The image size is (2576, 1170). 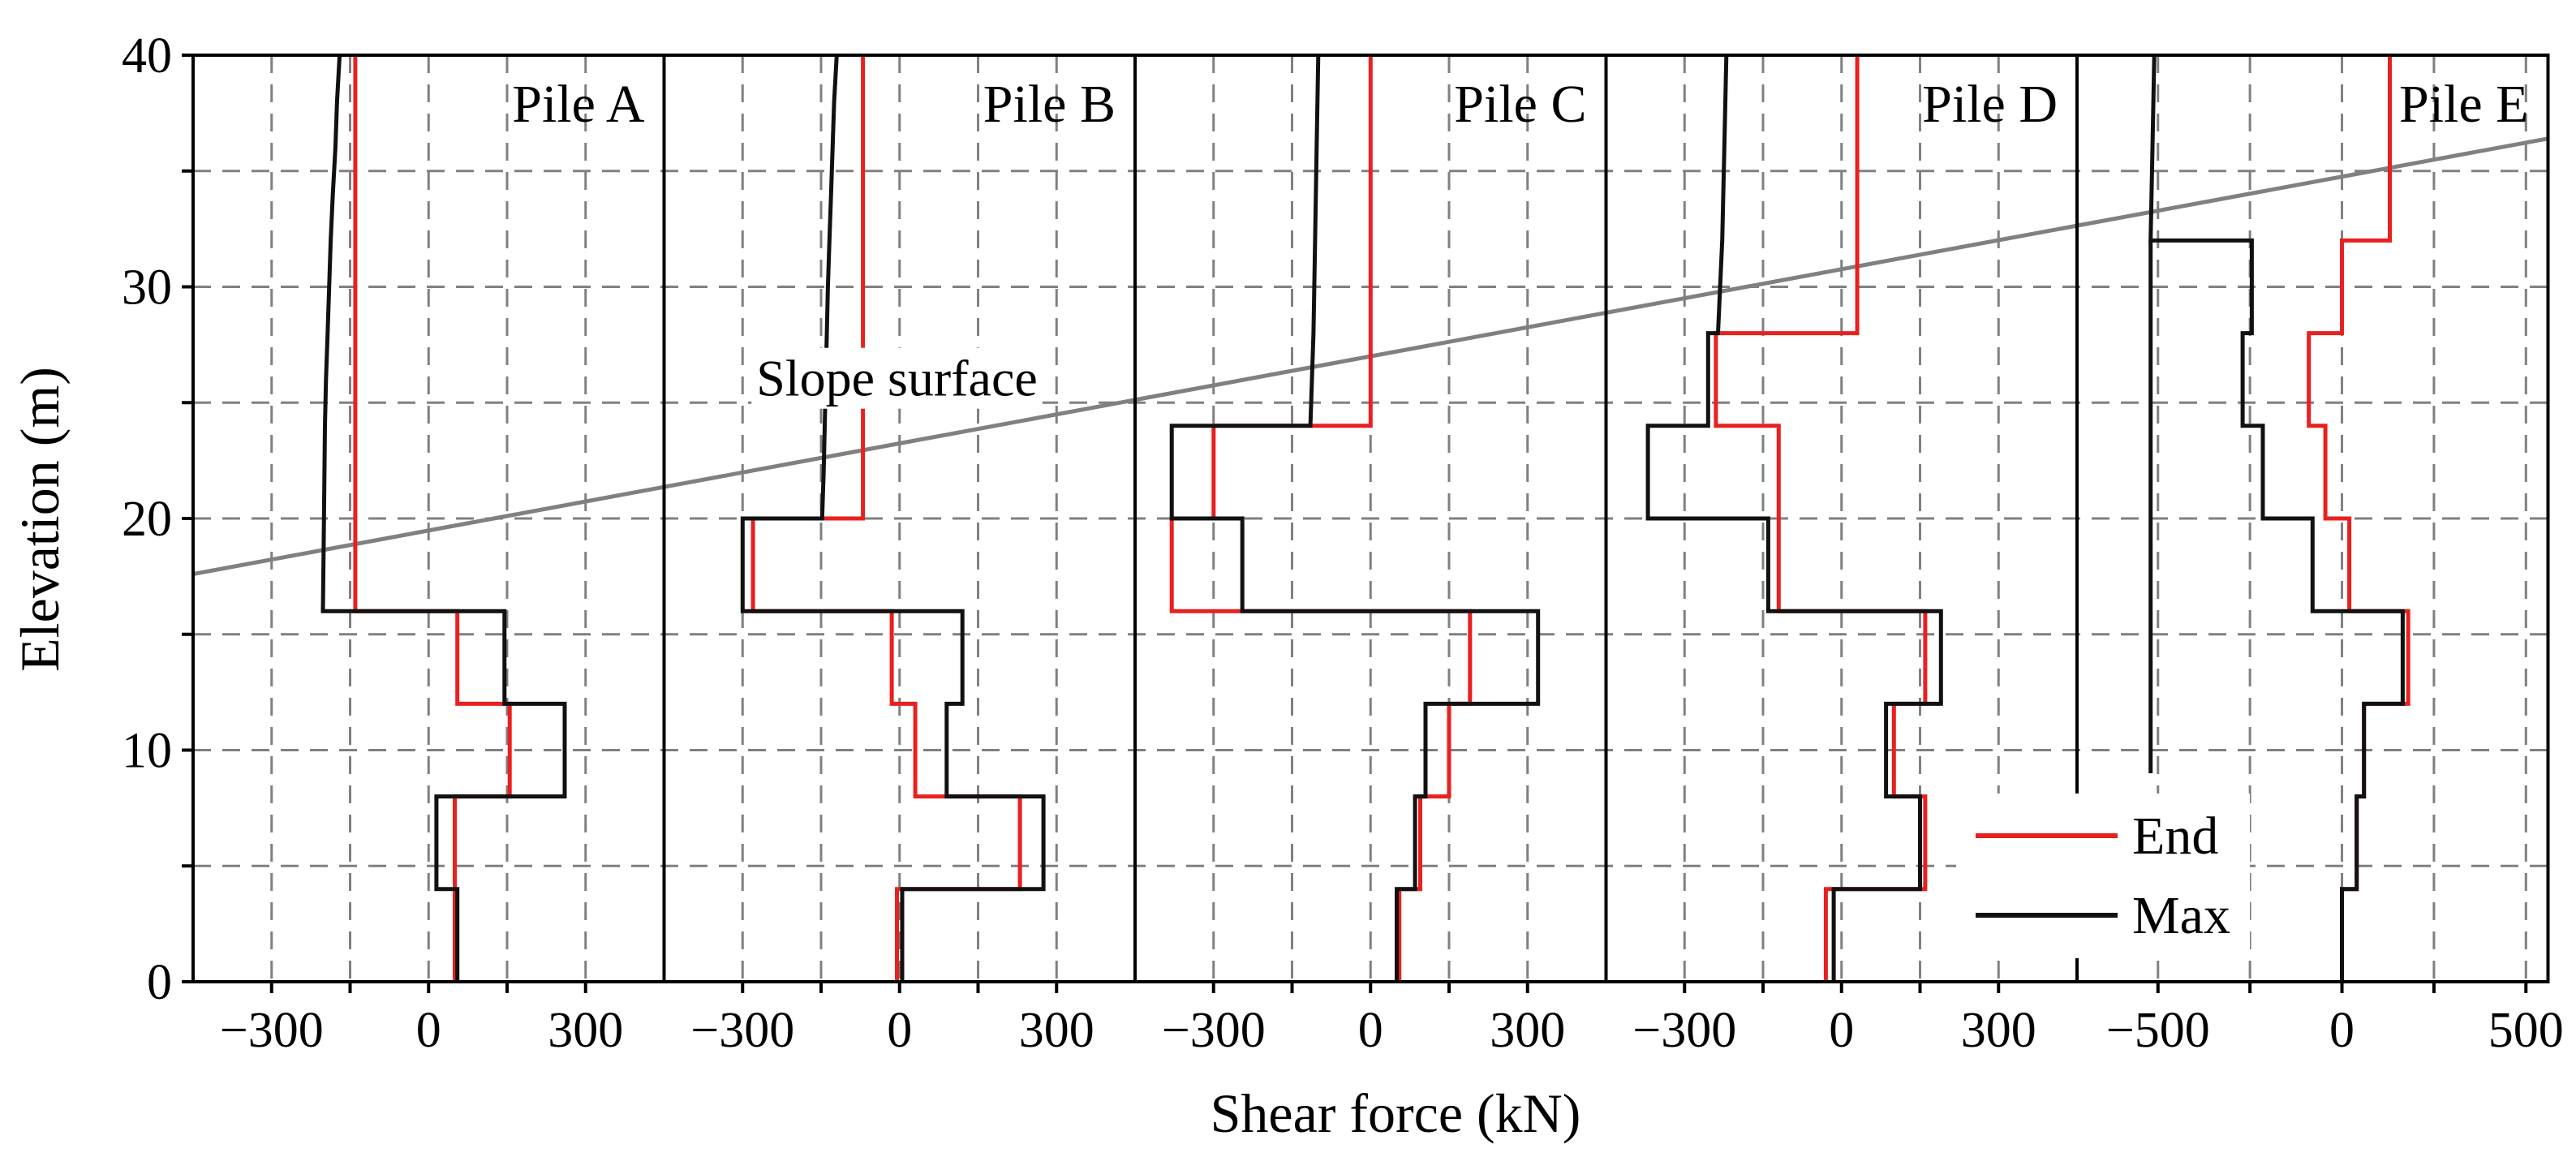 I want to click on y-tick-label: 20, so click(x=147, y=519).